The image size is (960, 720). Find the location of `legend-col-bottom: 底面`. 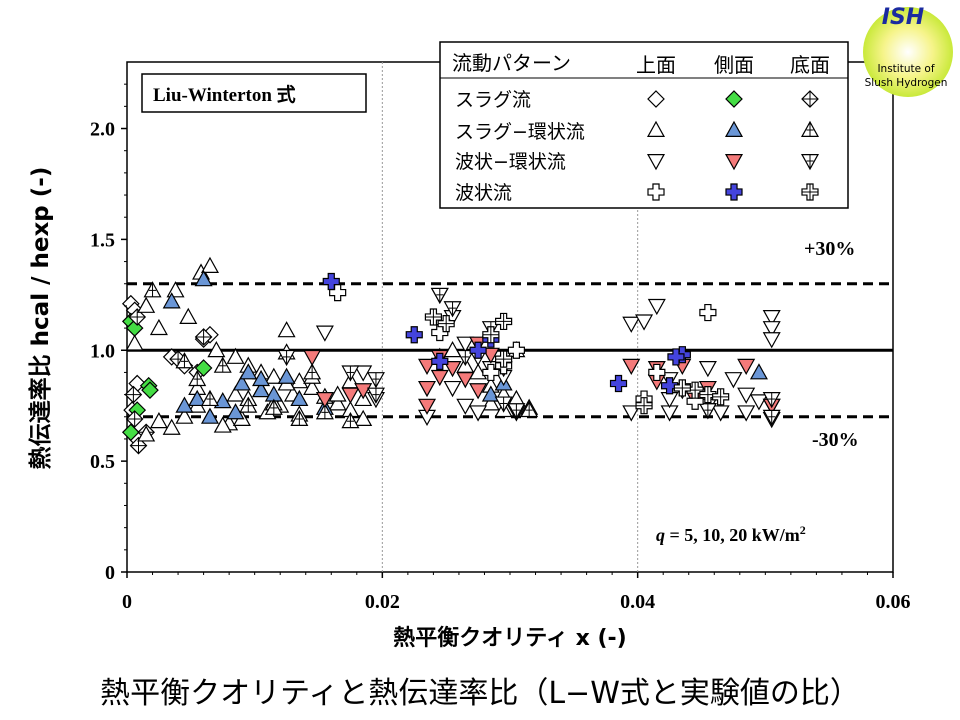

legend-col-bottom: 底面 is located at coordinates (810, 65).